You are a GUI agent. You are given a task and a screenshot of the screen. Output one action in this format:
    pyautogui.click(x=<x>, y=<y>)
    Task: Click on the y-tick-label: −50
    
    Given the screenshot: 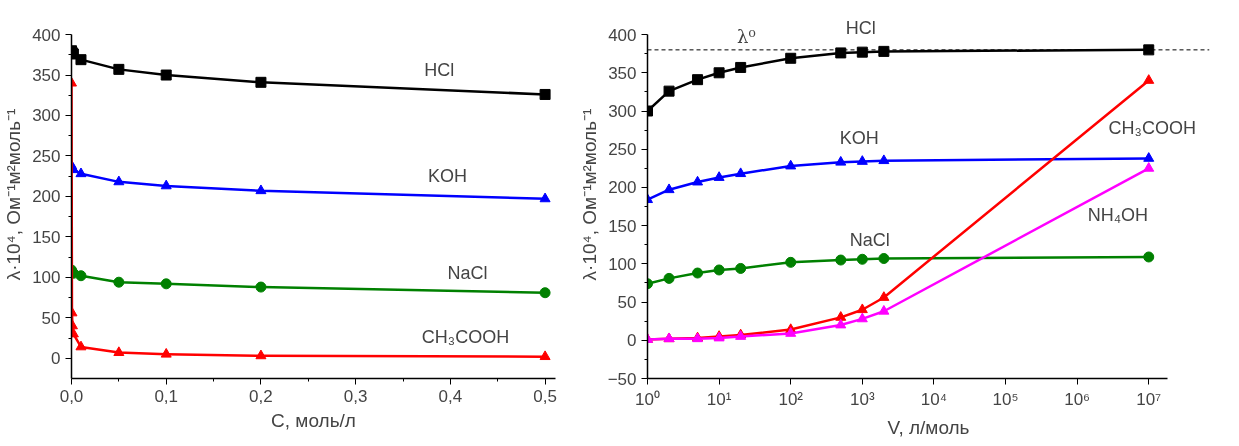 What is the action you would take?
    pyautogui.click(x=622, y=379)
    